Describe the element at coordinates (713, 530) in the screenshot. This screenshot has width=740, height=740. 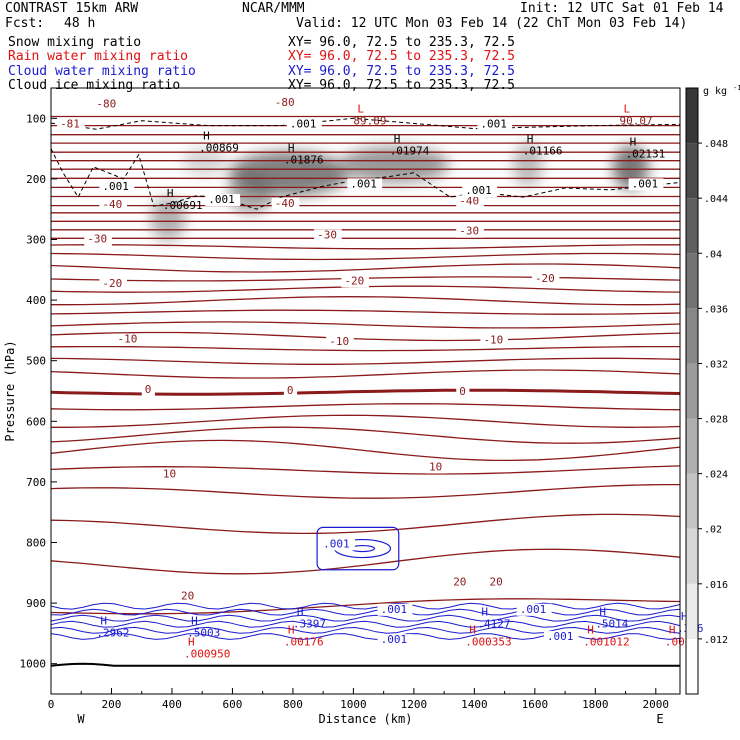
I see `colorbar-tick-label: .02` at that location.